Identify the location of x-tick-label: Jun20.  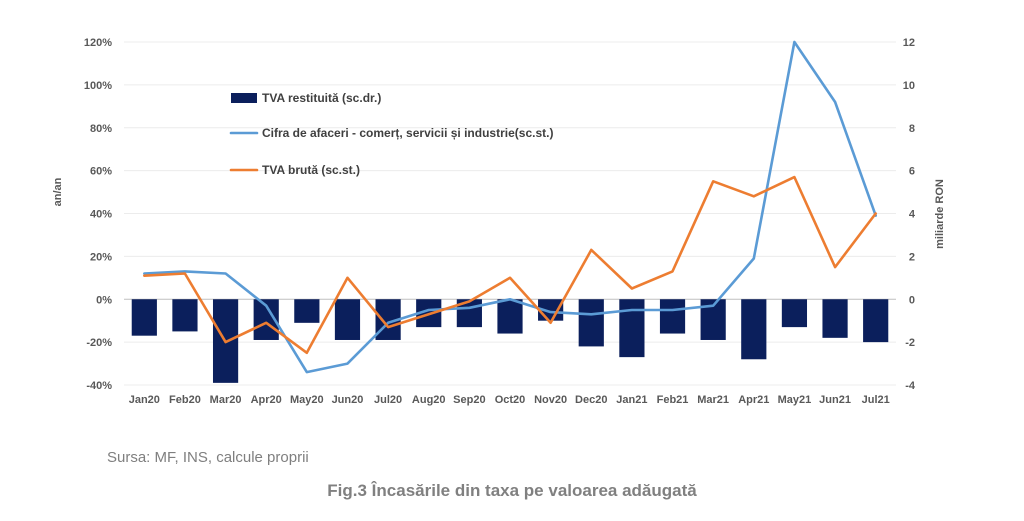
(348, 400).